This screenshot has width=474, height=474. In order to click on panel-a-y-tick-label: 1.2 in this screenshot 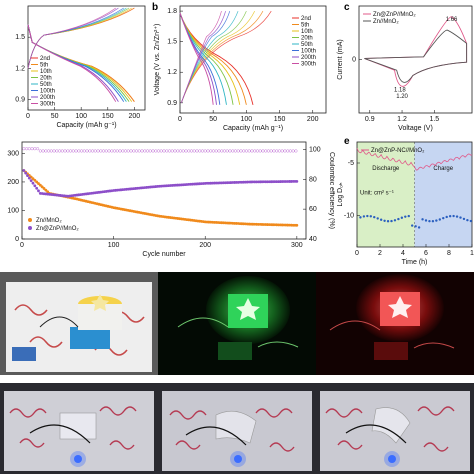, I will do `click(20, 68)`.